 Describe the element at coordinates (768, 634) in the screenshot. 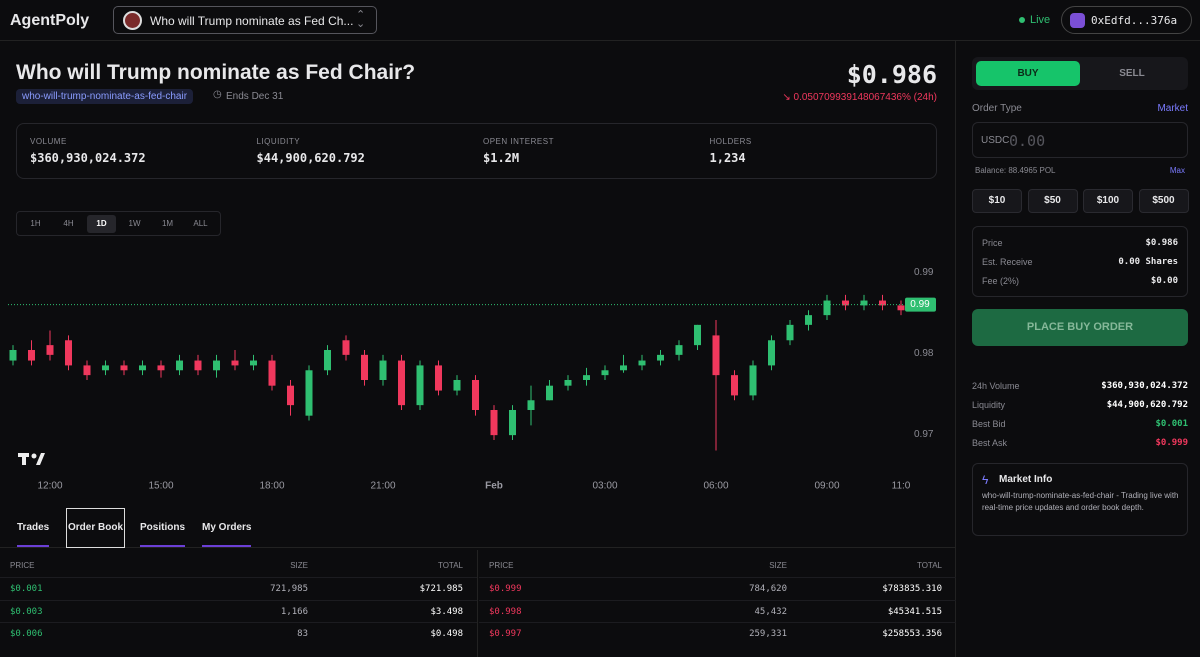

I see `book-cell: 259,331` at that location.